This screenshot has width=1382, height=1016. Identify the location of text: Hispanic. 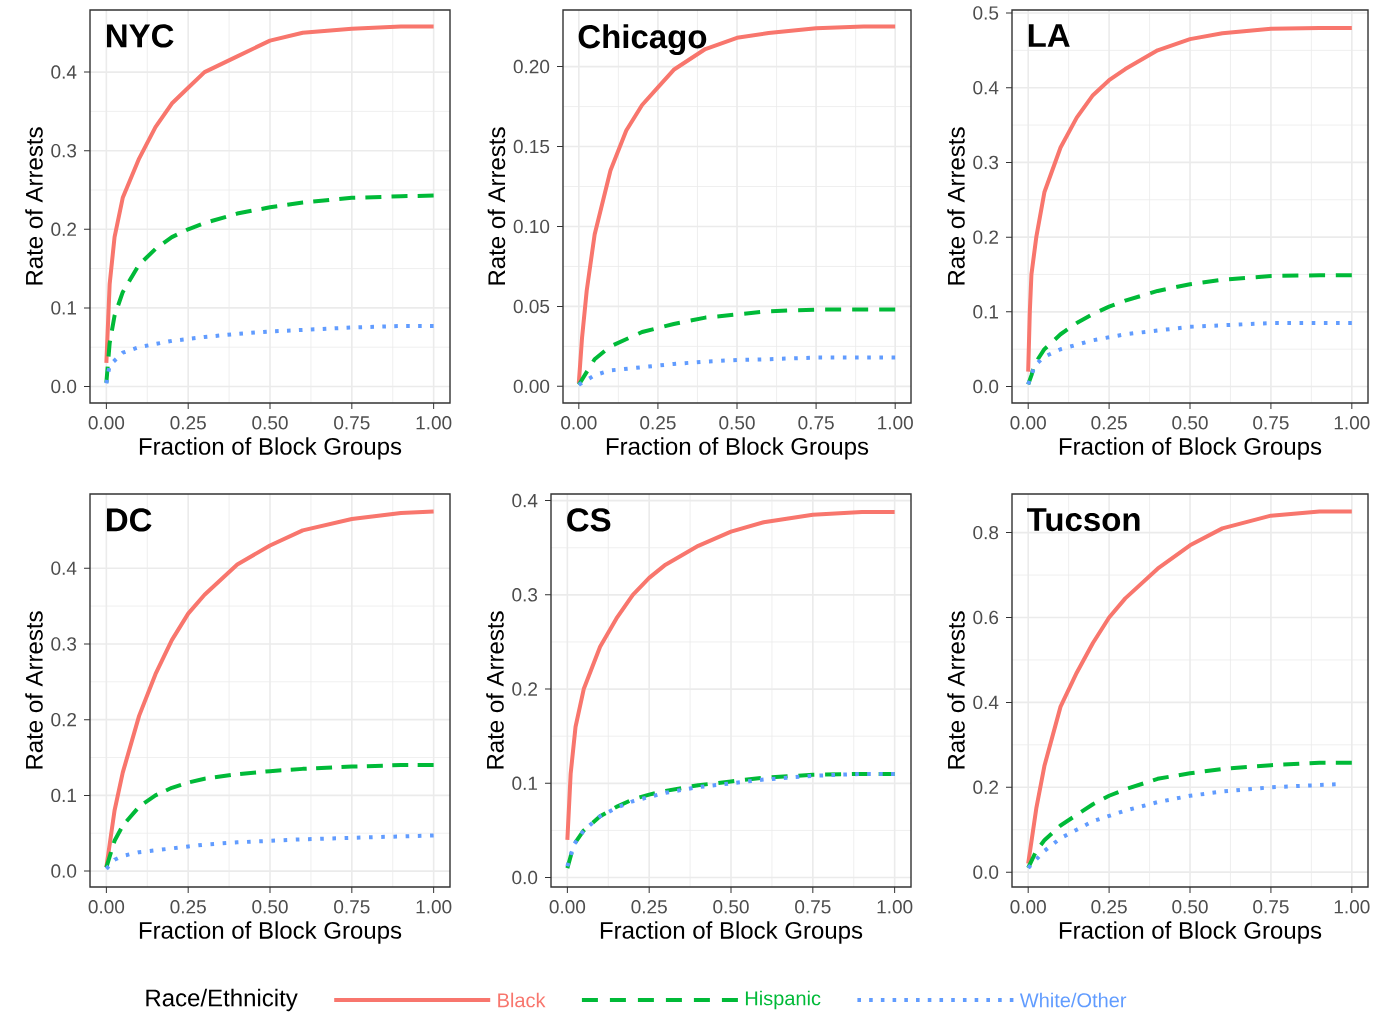
(783, 1000).